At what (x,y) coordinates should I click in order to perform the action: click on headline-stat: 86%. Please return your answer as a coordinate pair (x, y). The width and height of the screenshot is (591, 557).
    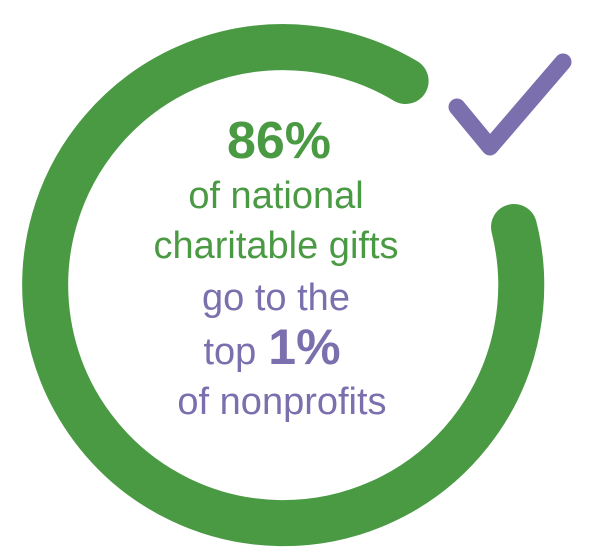
    Looking at the image, I should click on (279, 141).